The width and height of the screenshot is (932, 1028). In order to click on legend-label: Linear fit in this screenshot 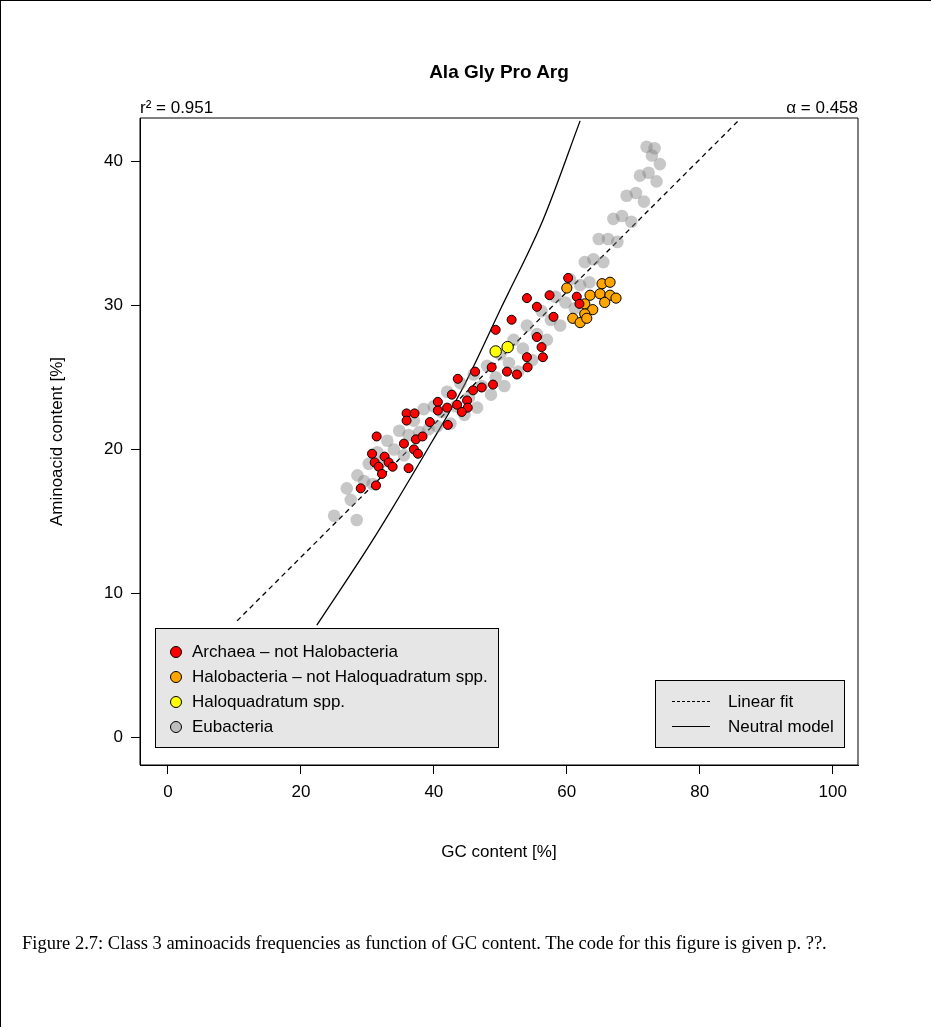, I will do `click(761, 701)`.